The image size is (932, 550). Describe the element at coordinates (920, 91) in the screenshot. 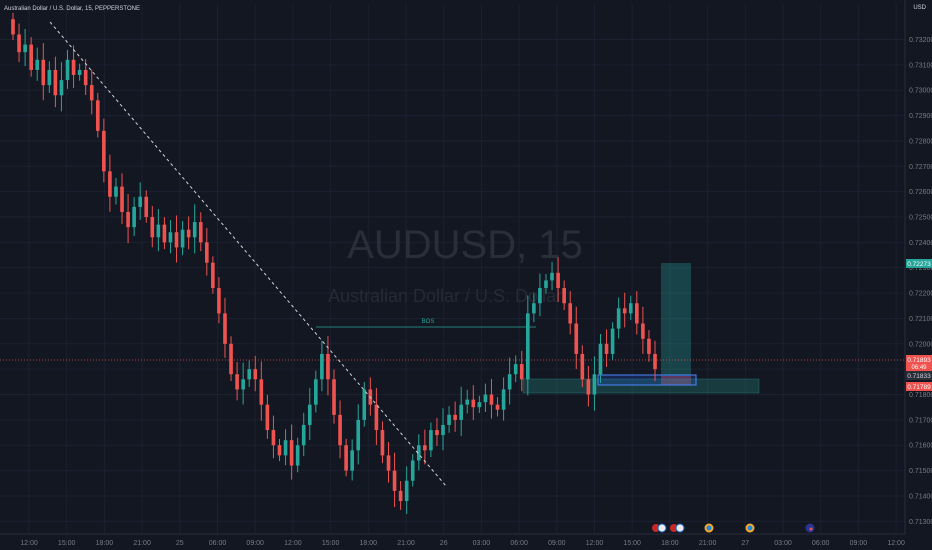

I see `price-tick-label: 0.73000` at that location.